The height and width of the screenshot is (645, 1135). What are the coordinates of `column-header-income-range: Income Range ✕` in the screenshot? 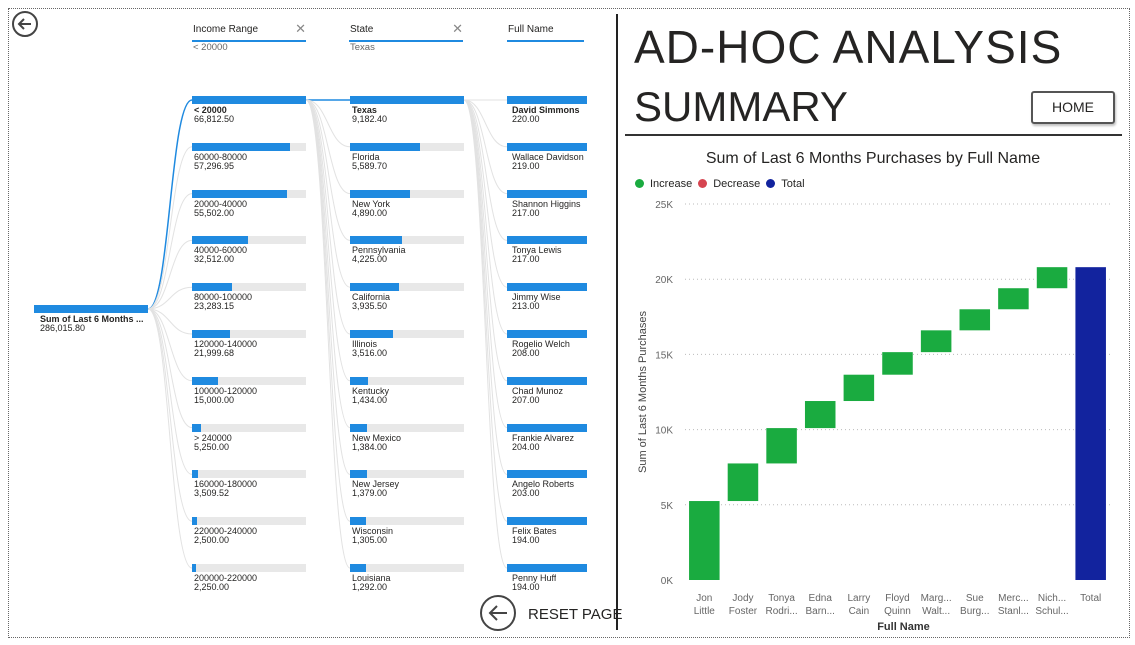 It's located at (249, 31).